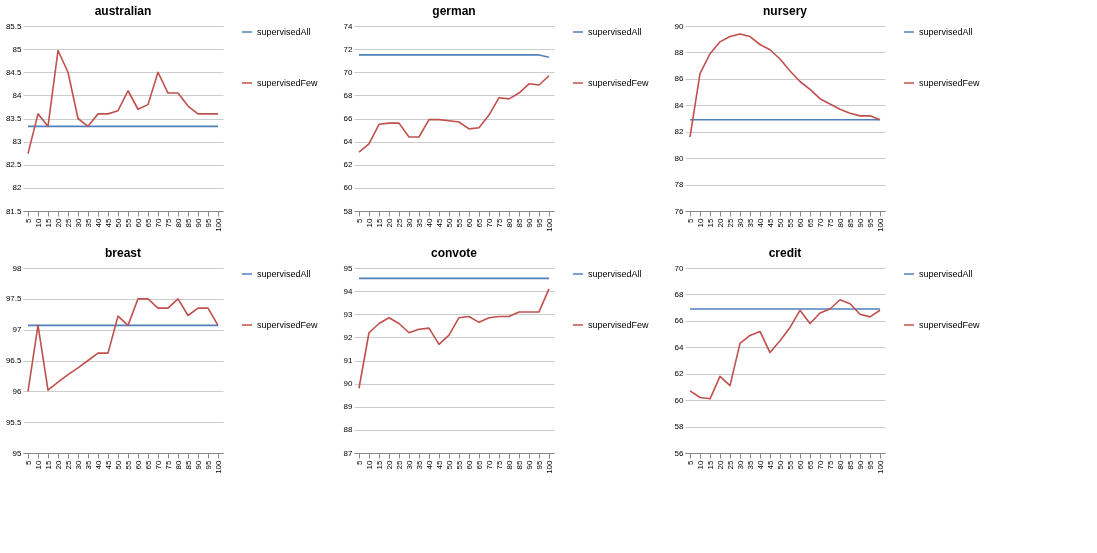 This screenshot has width=1097, height=553. What do you see at coordinates (679, 185) in the screenshot?
I see `y-tick-label: 78` at bounding box center [679, 185].